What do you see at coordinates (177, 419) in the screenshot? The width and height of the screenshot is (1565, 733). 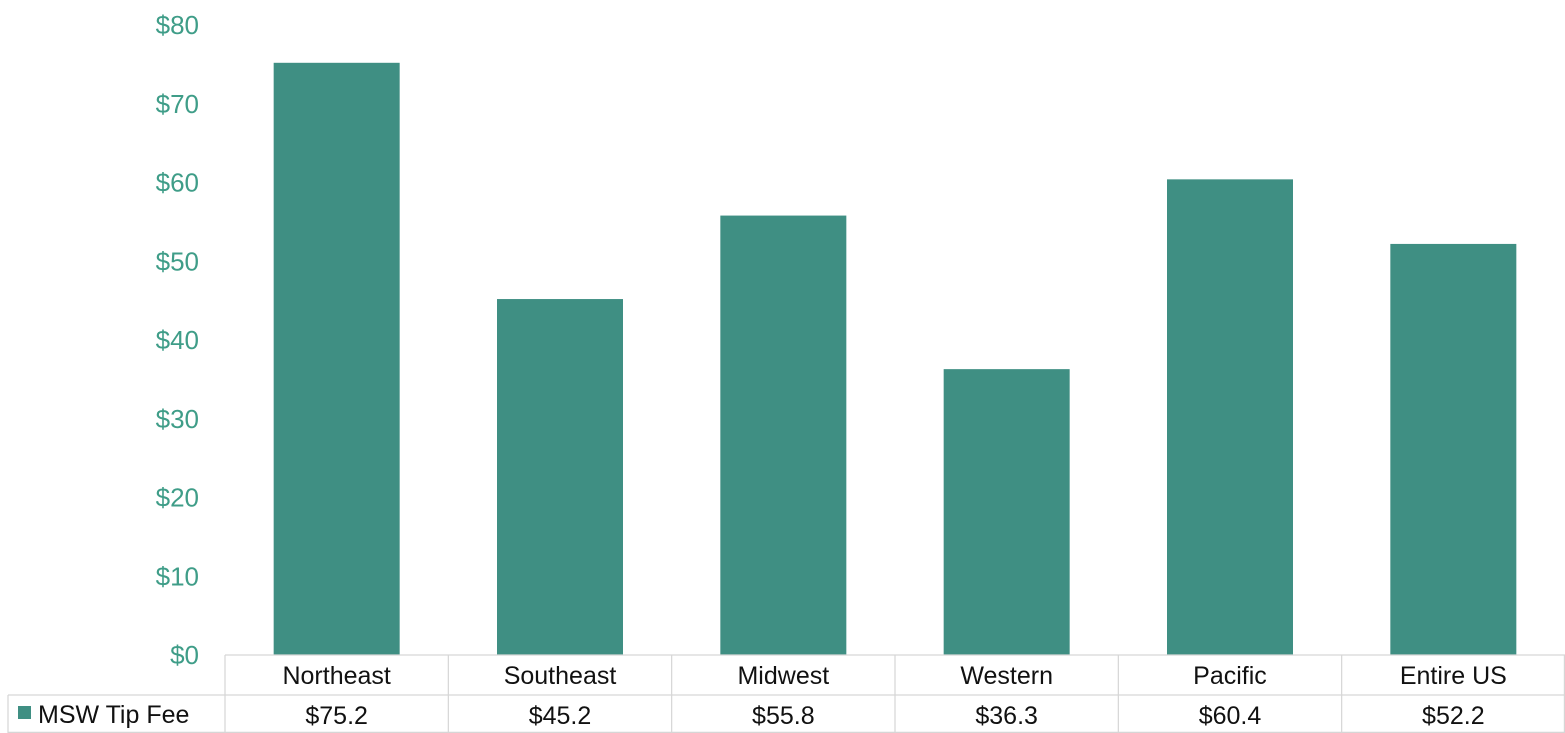 I see `y-tick-label: $30` at bounding box center [177, 419].